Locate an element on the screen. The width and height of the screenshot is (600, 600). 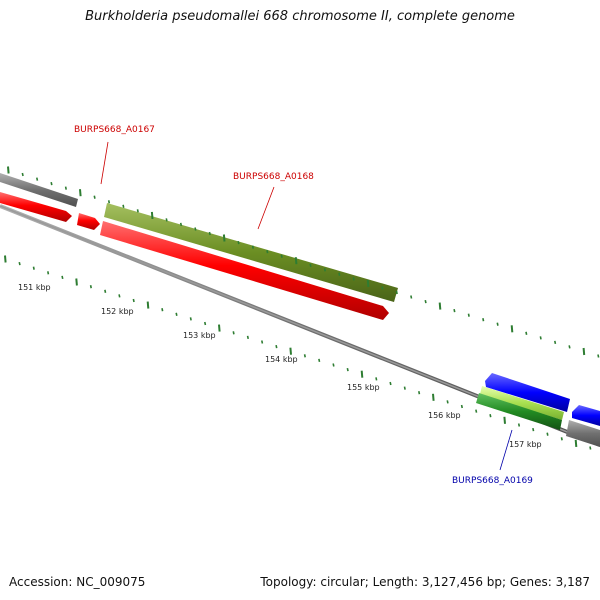
misc-feature-a0169 is located at coordinates (519, 411).